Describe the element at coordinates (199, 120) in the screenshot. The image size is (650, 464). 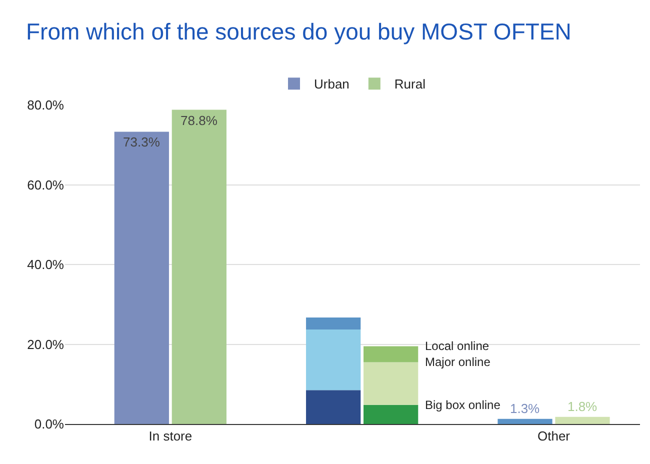
I see `data-label: 78.8%` at that location.